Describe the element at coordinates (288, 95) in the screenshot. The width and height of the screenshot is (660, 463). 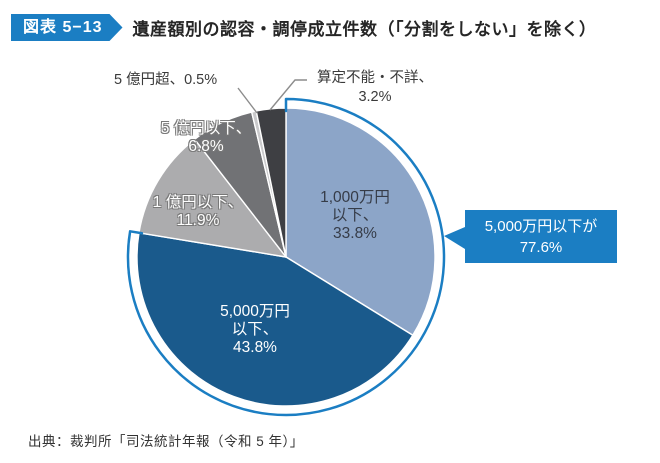
I see `leader-line-santei-funo` at that location.